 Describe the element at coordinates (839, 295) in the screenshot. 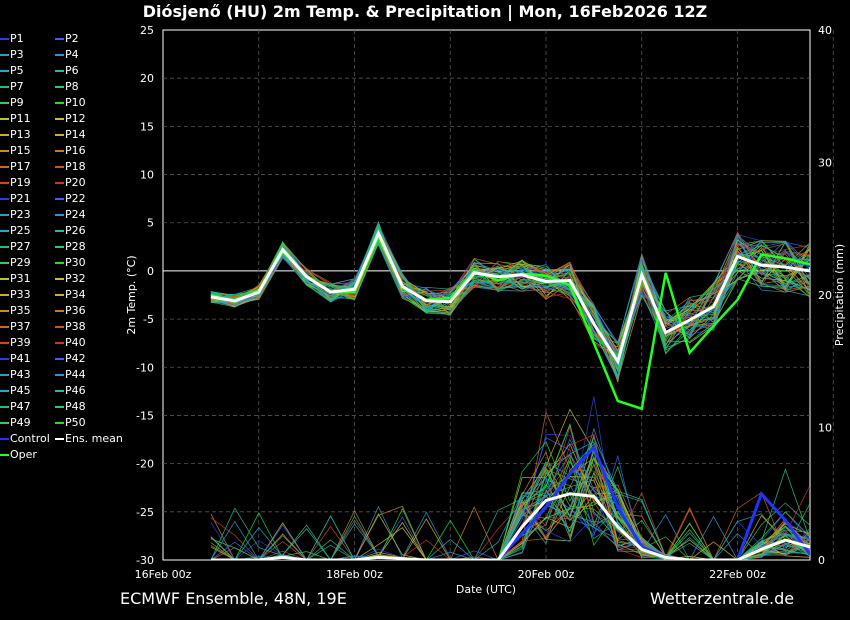

I see `y-axis-label-right: Precipitation (mm)` at that location.